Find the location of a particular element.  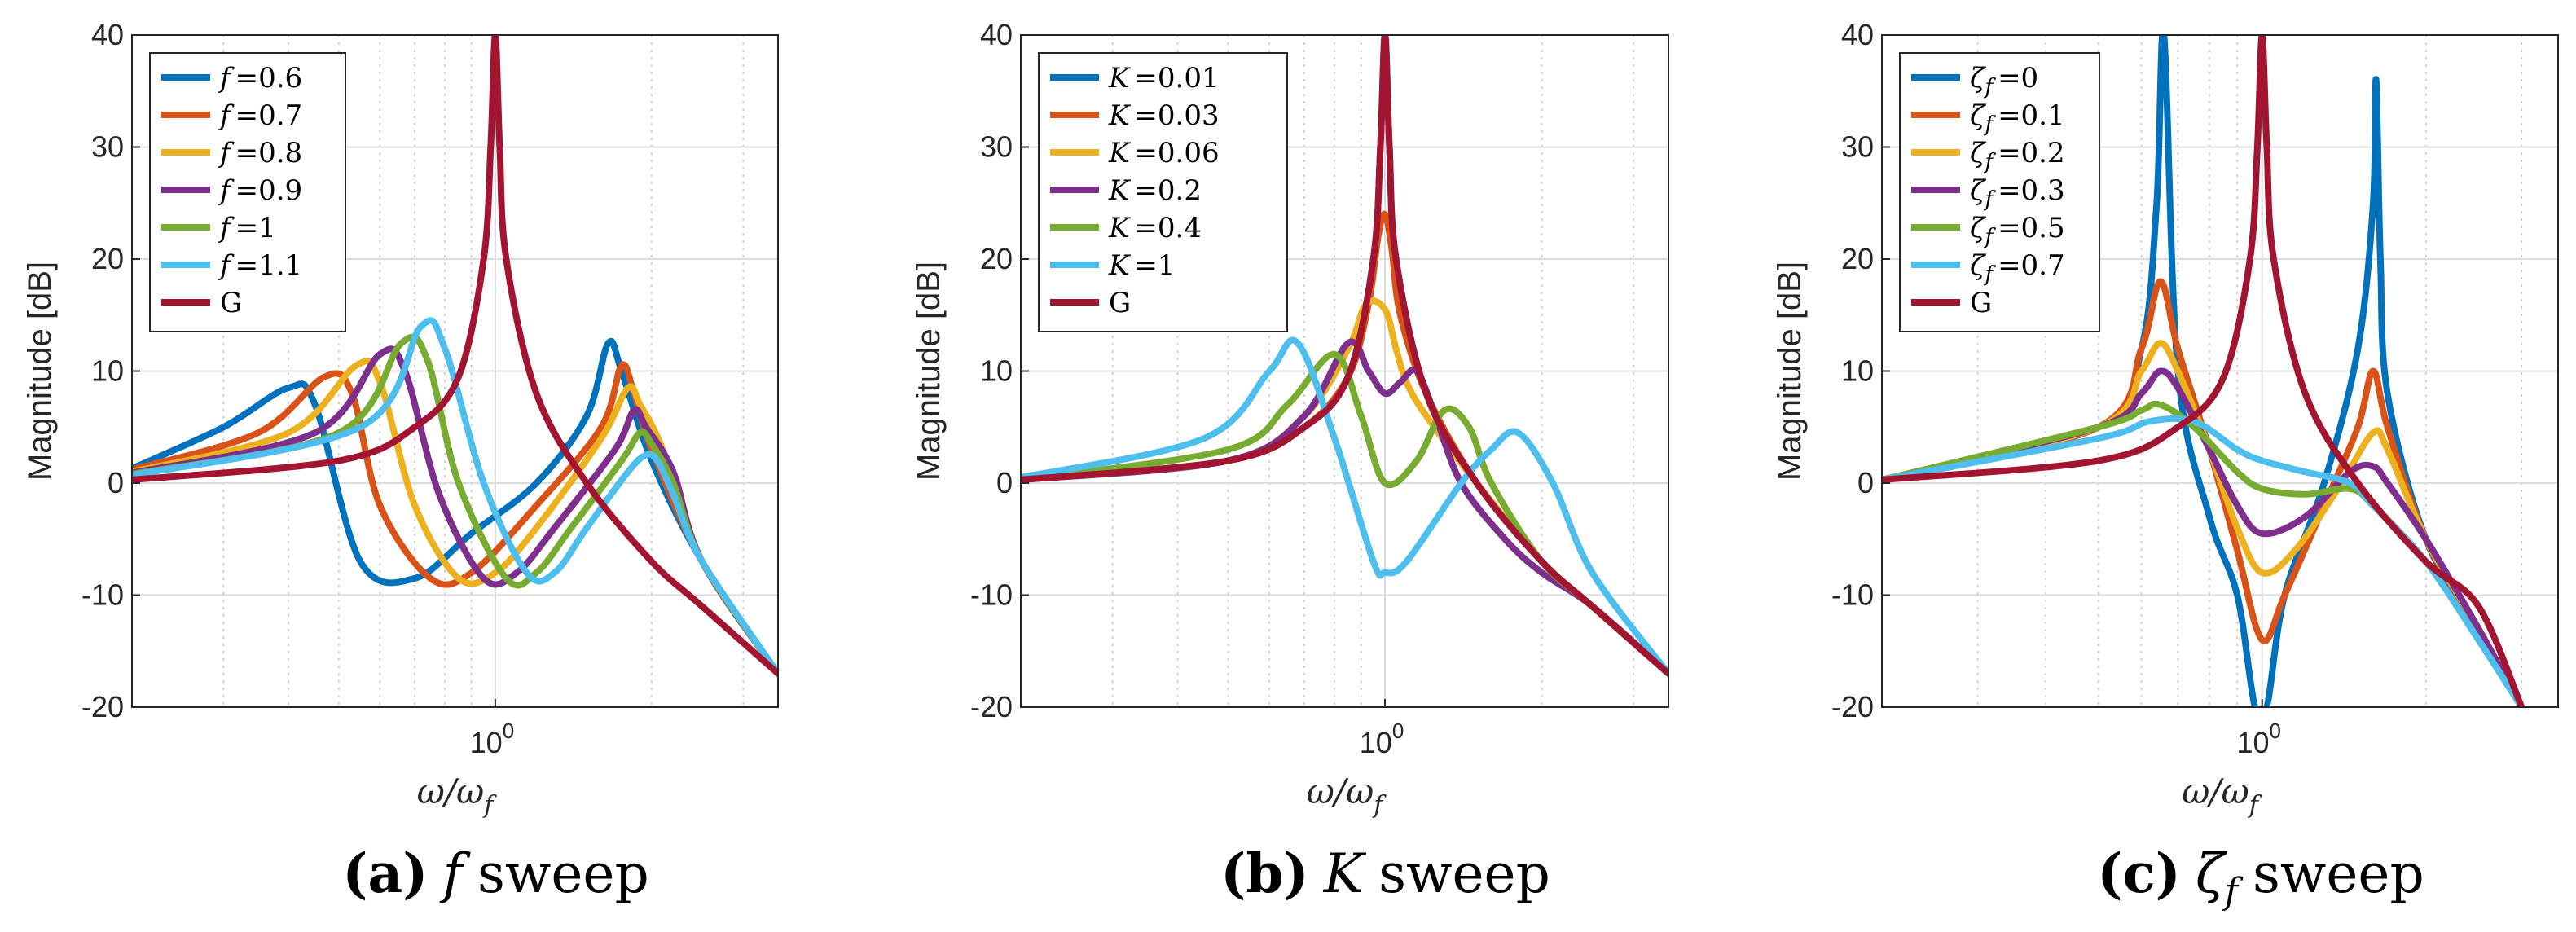

legend-entry: K =0.4 is located at coordinates (1155, 228).